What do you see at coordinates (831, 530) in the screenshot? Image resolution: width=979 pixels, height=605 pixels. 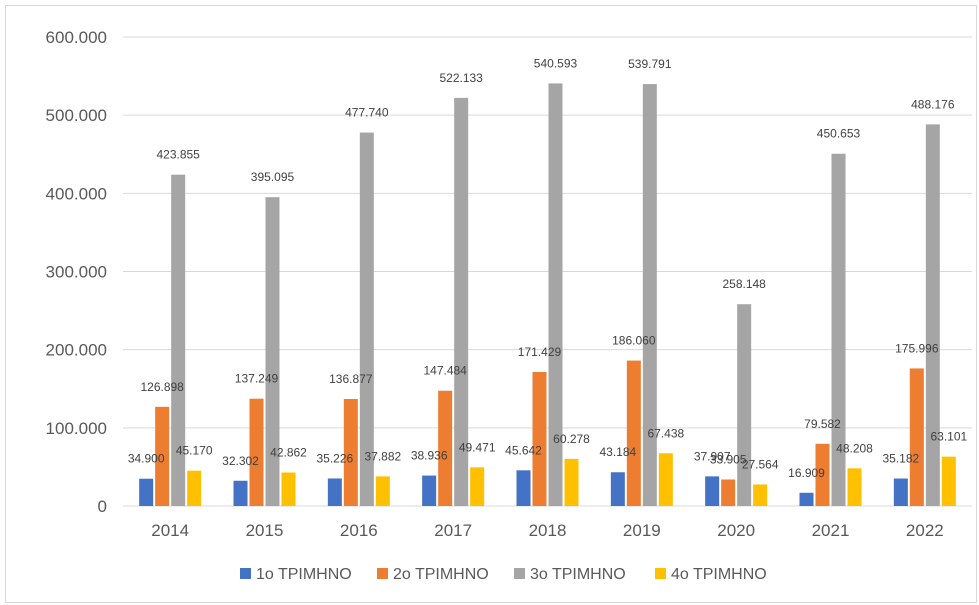 I see `x-tick-label: 2021` at bounding box center [831, 530].